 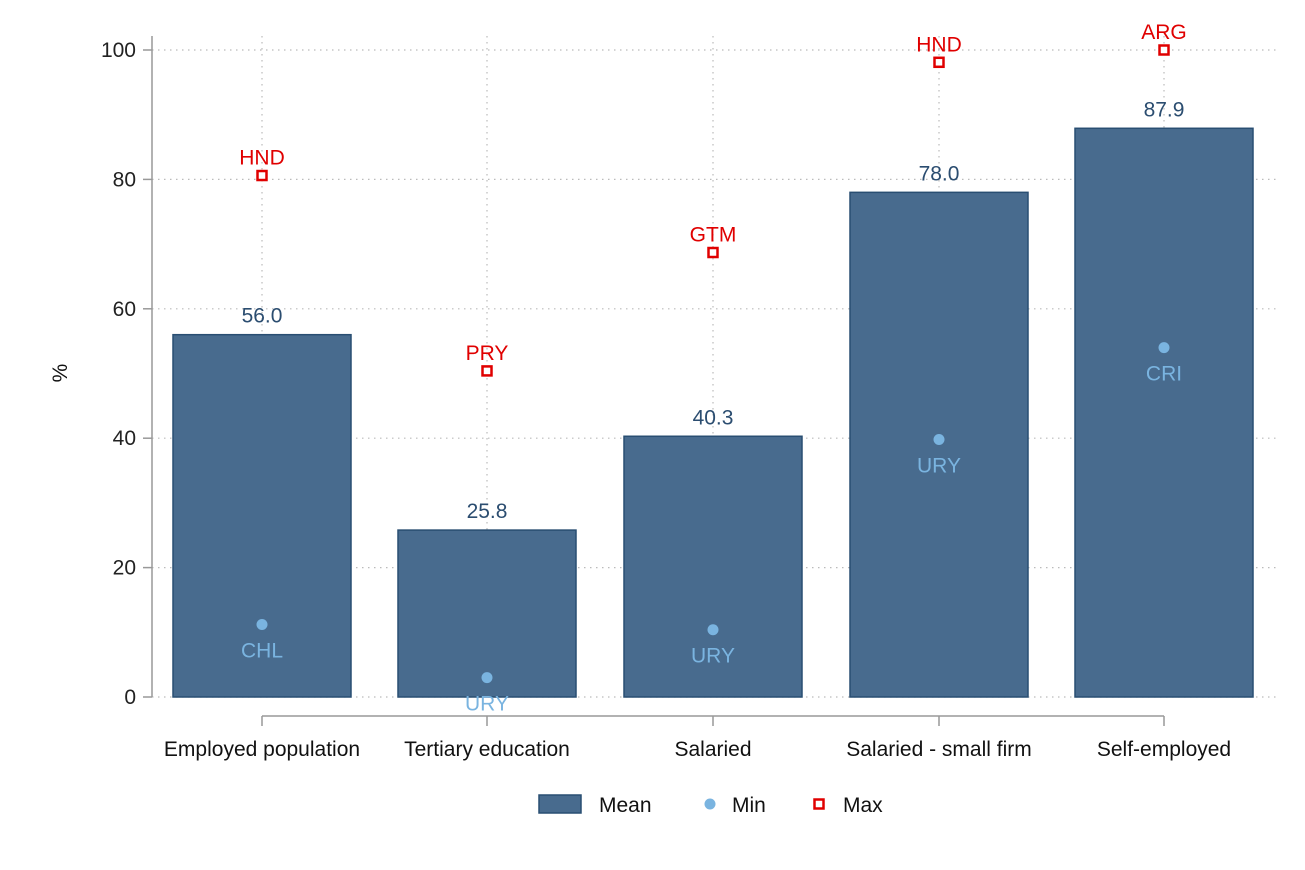 What do you see at coordinates (124, 438) in the screenshot?
I see `y-tick-label: 40` at bounding box center [124, 438].